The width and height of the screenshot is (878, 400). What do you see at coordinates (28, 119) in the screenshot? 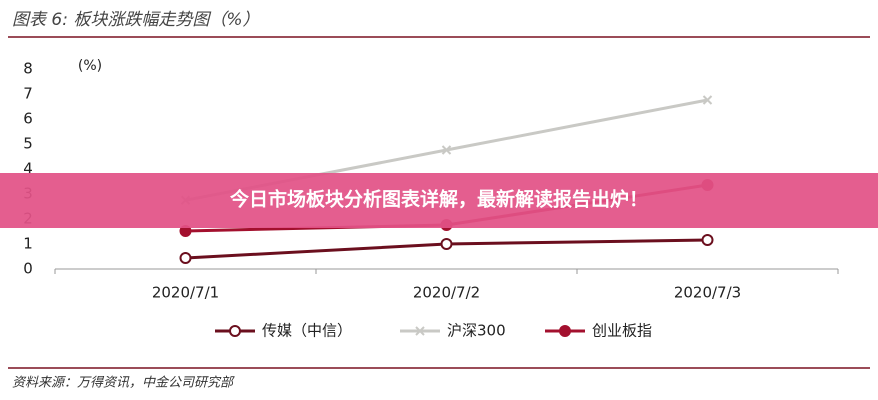
I see `y-tick-label: 6` at bounding box center [28, 119].